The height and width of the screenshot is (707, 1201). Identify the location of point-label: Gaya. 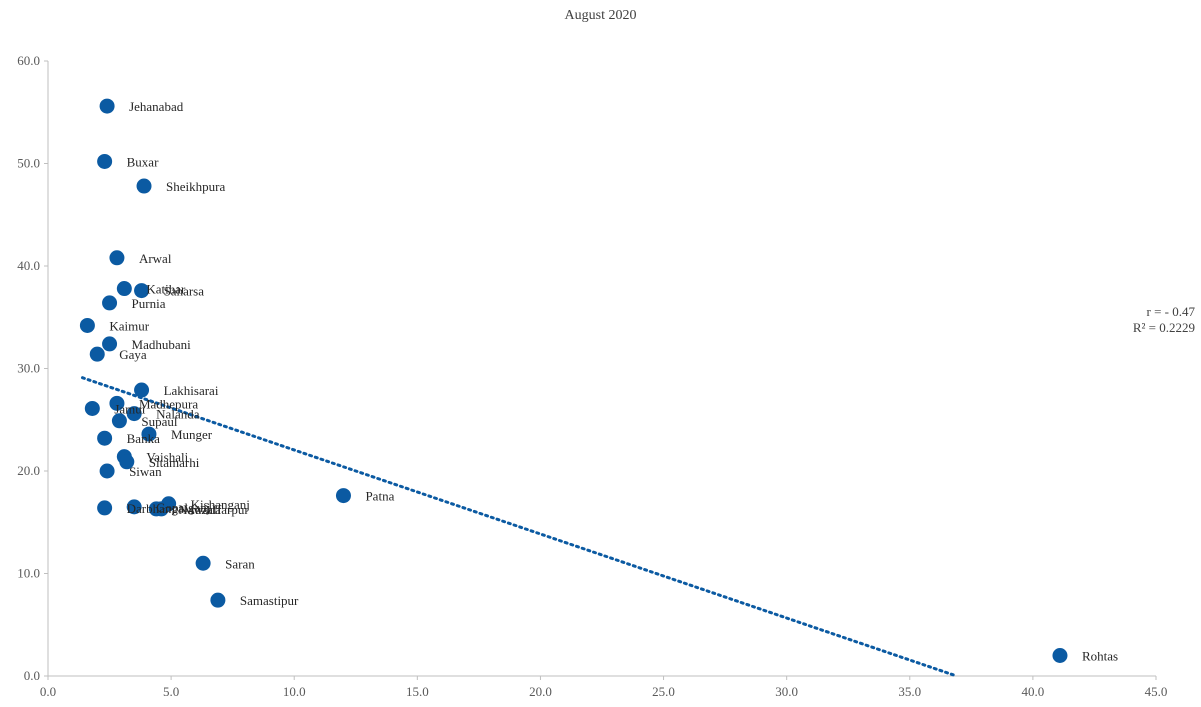
(133, 354).